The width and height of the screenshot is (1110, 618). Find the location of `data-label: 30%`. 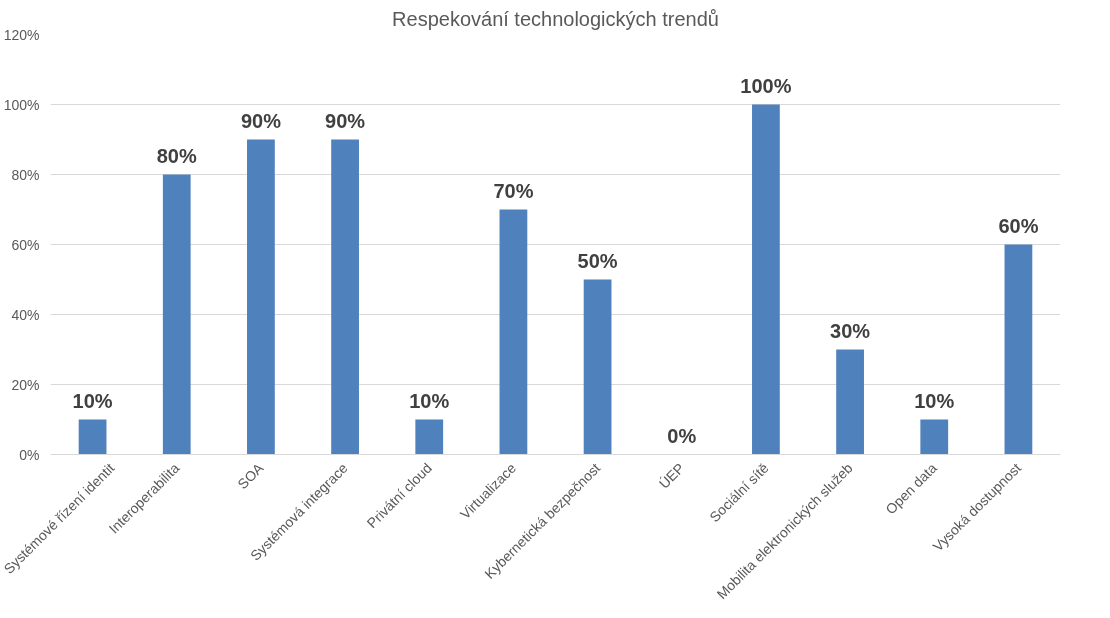

data-label: 30% is located at coordinates (850, 330).